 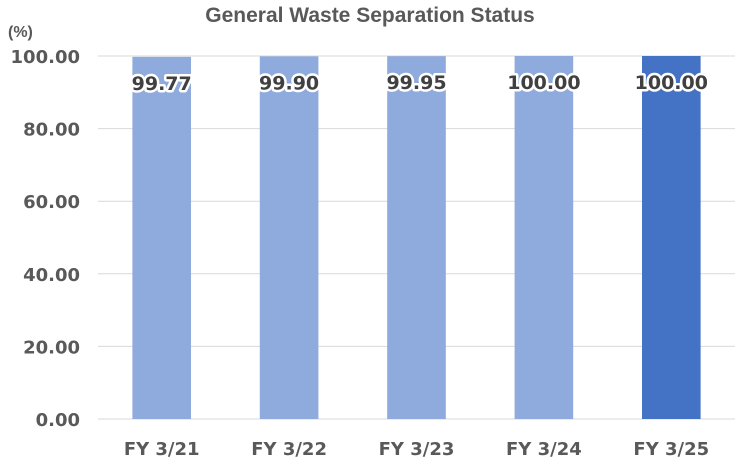 What do you see at coordinates (51, 130) in the screenshot?
I see `y-tick-label: 80.00` at bounding box center [51, 130].